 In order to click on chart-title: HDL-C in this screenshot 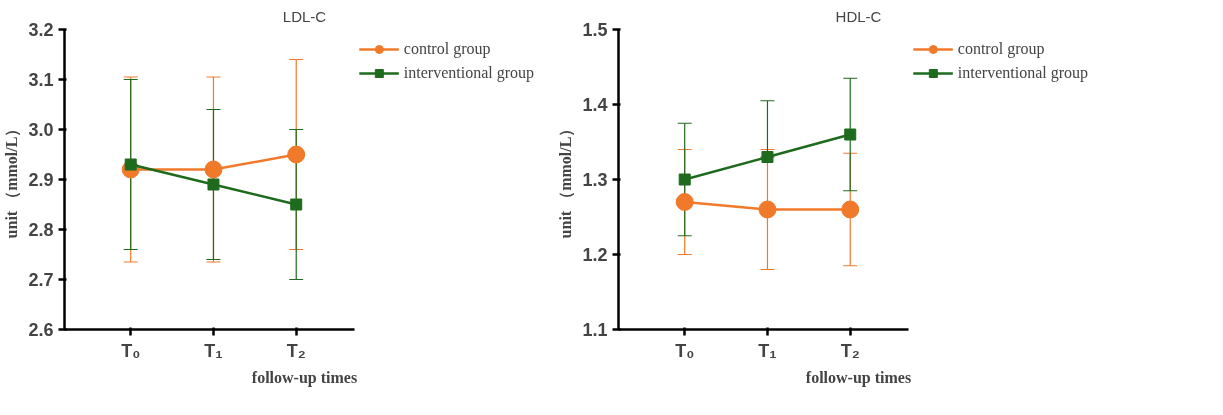, I will do `click(858, 16)`.